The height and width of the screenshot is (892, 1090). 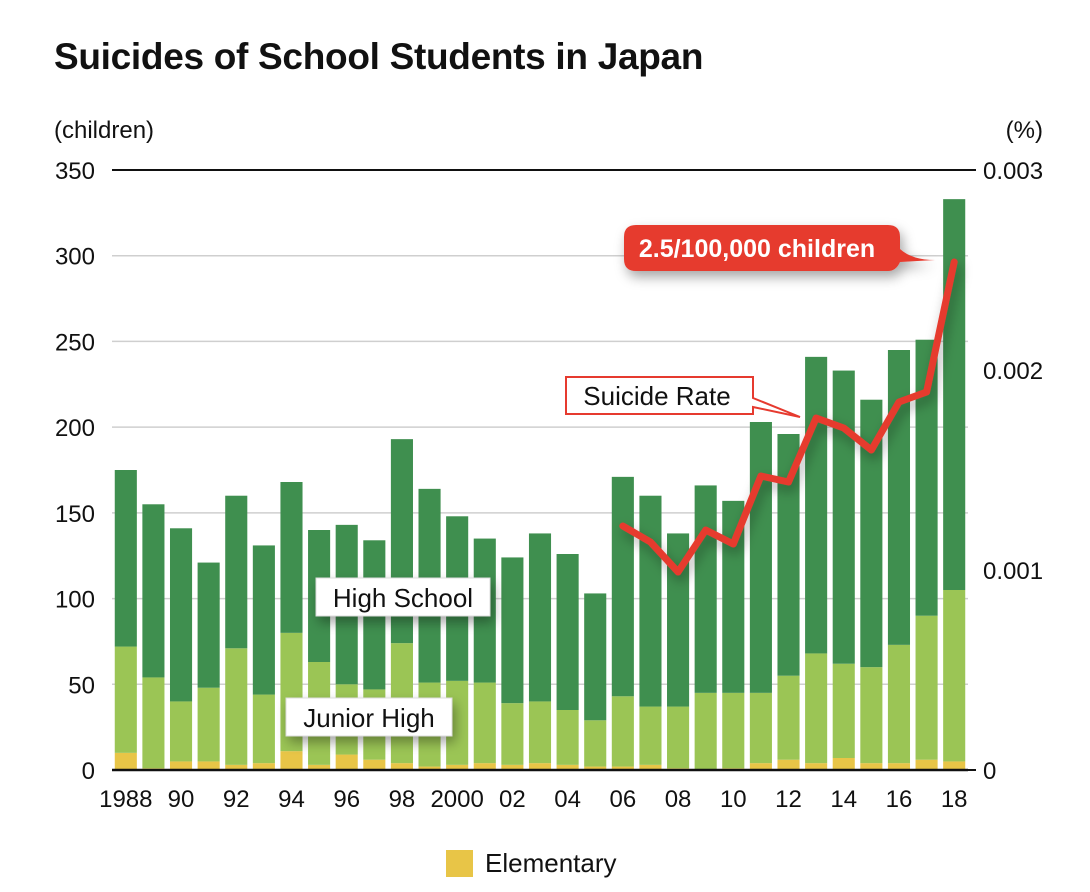 I want to click on x-tick-label: 90, so click(x=181, y=799).